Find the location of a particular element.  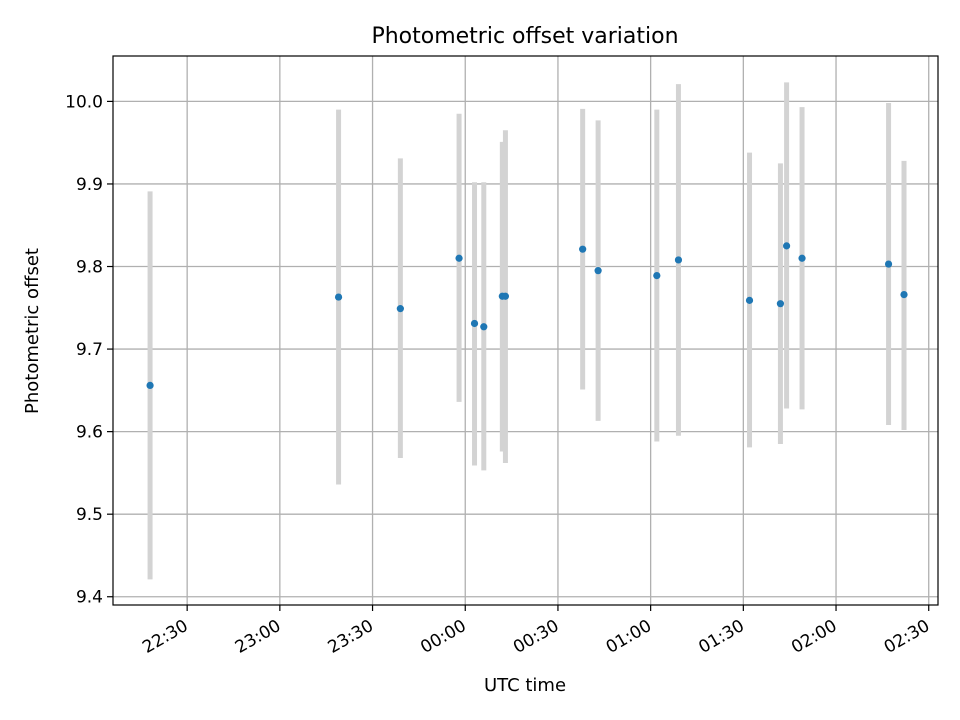

x-axis-label: UTC time is located at coordinates (525, 685).